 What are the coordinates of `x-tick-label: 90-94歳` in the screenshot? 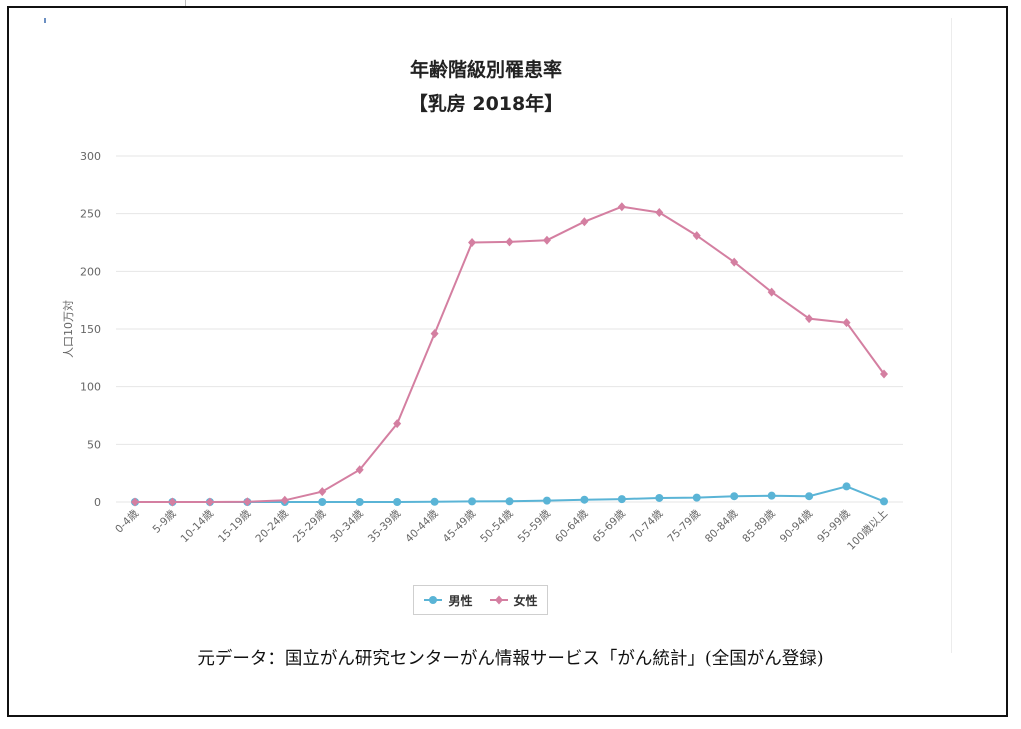 It's located at (797, 526).